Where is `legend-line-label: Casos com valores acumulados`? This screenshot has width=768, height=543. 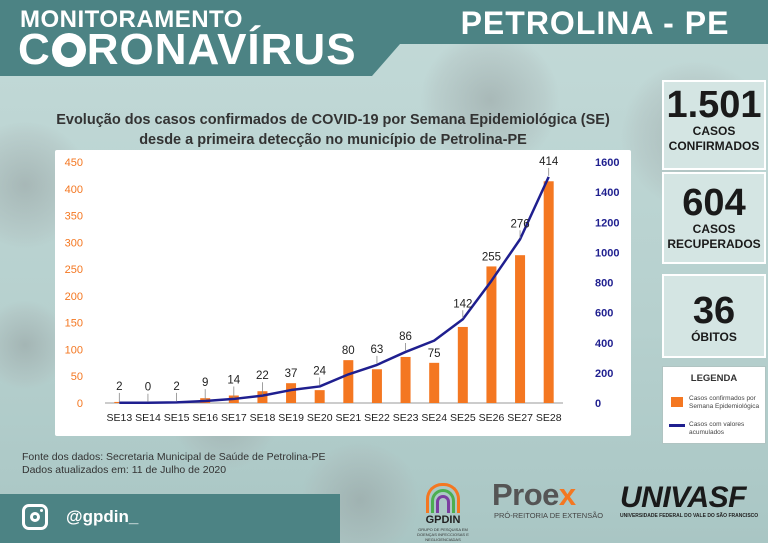
legend-line-label: Casos com valores acumulados is located at coordinates (717, 428).